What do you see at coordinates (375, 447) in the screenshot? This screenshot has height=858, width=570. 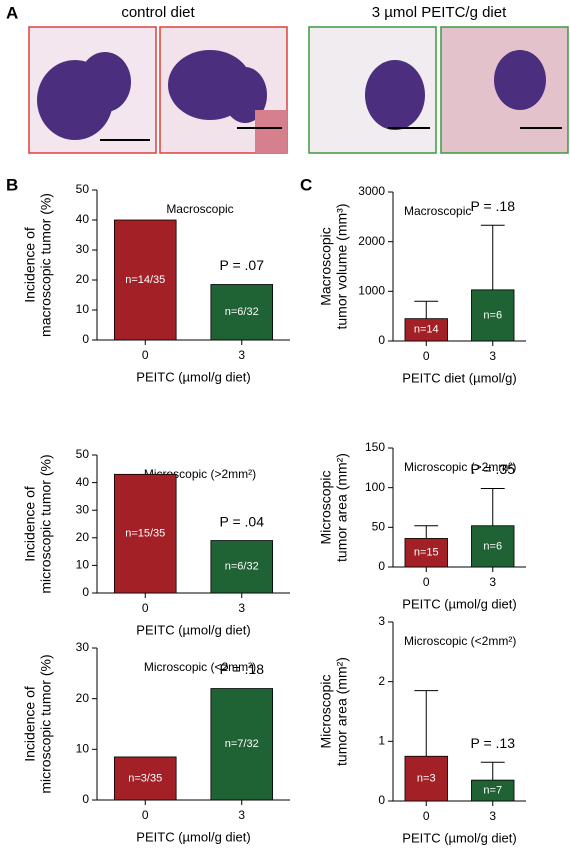 I see `y-tick-label: 150` at bounding box center [375, 447].